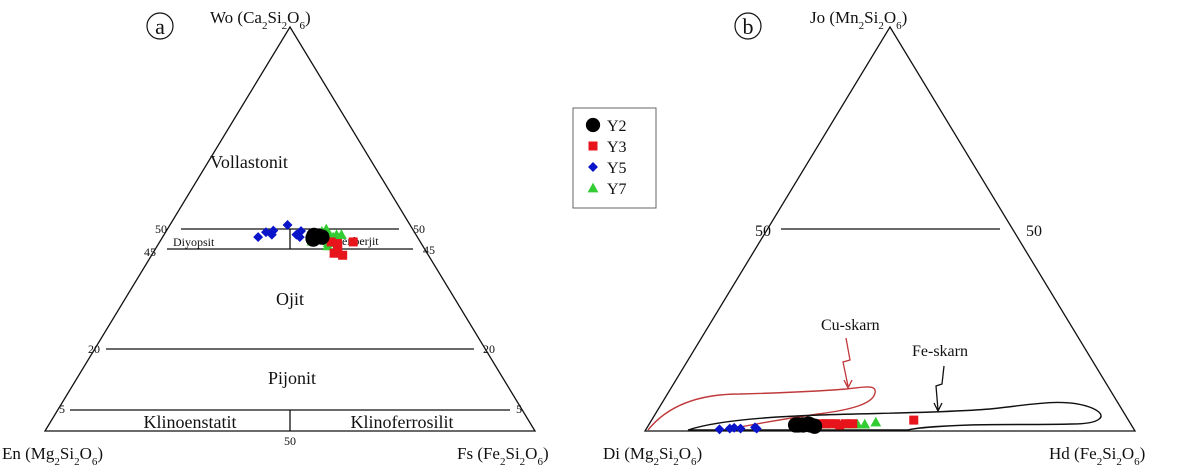 This screenshot has height=468, width=1190. I want to click on panel-a-vertex-wo: Wo (Ca2Si2O6), so click(260, 20).